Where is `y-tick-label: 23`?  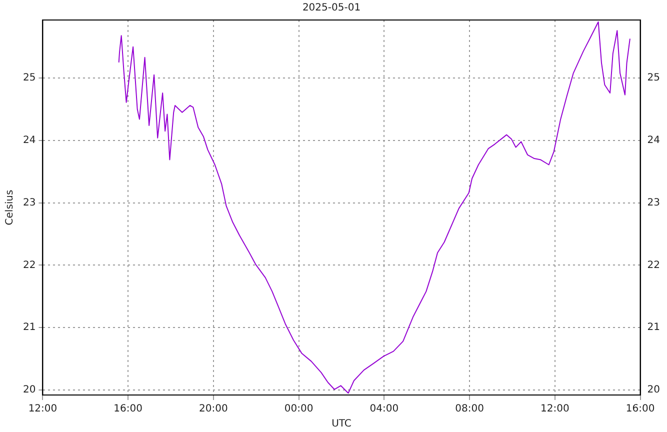 y-tick-label: 23 is located at coordinates (29, 202).